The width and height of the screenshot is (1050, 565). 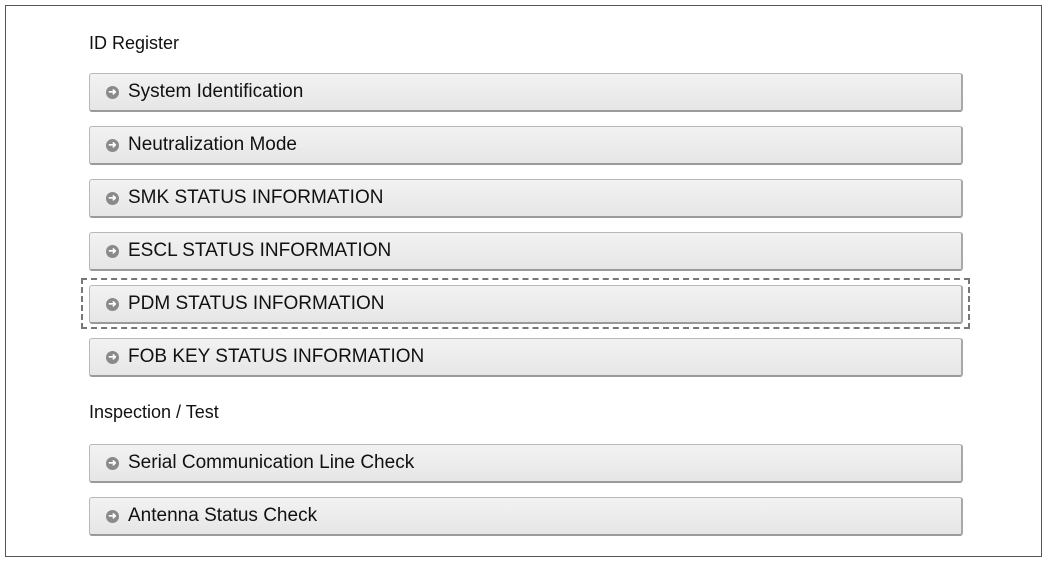 I want to click on serial-communication-check-button: ➜ Serial Communication Line Check, so click(x=526, y=463).